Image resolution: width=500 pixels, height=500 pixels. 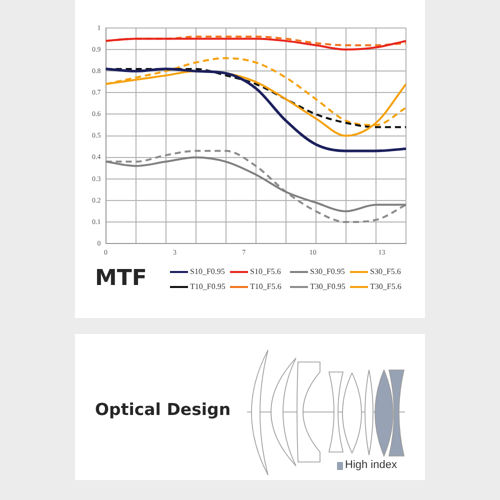 I want to click on legend-label: T10_F5.6, so click(x=266, y=286).